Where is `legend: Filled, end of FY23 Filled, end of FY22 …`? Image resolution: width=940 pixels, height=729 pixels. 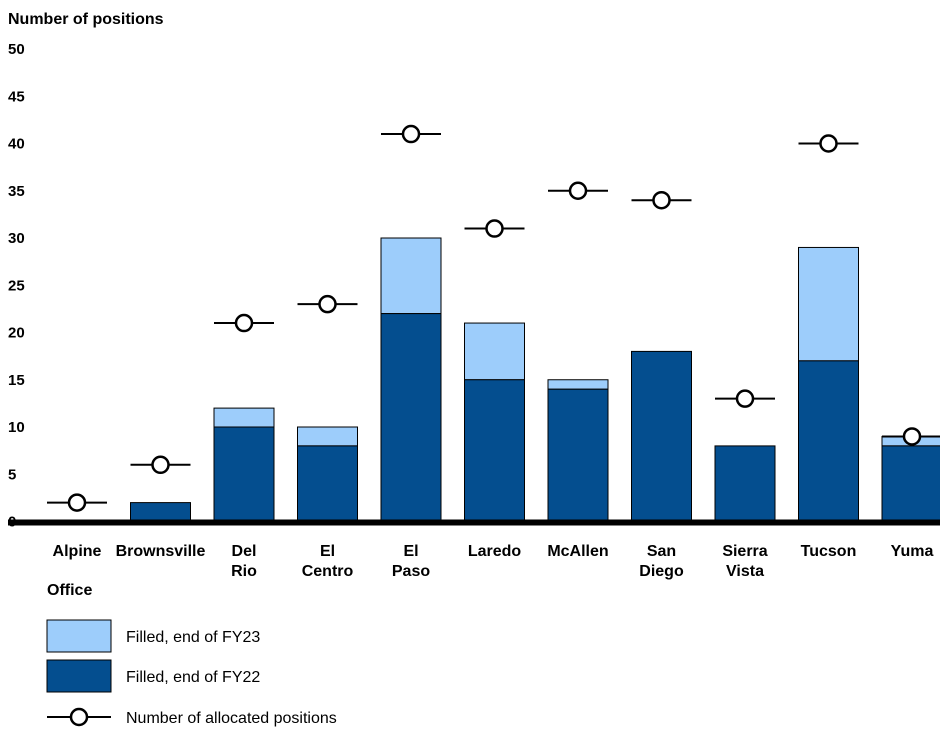
legend: Filled, end of FY23 Filled, end of FY22 … is located at coordinates (191, 673).